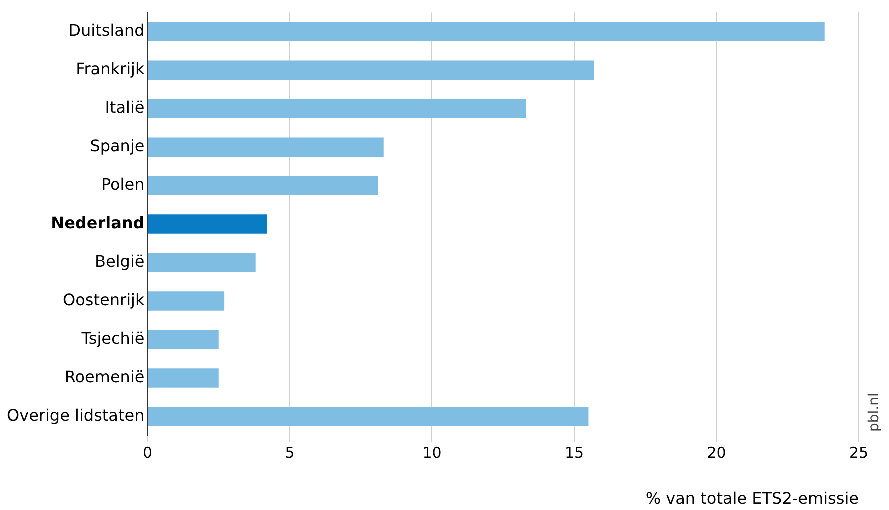  Describe the element at coordinates (290, 453) in the screenshot. I see `x-tick-label: 5` at that location.